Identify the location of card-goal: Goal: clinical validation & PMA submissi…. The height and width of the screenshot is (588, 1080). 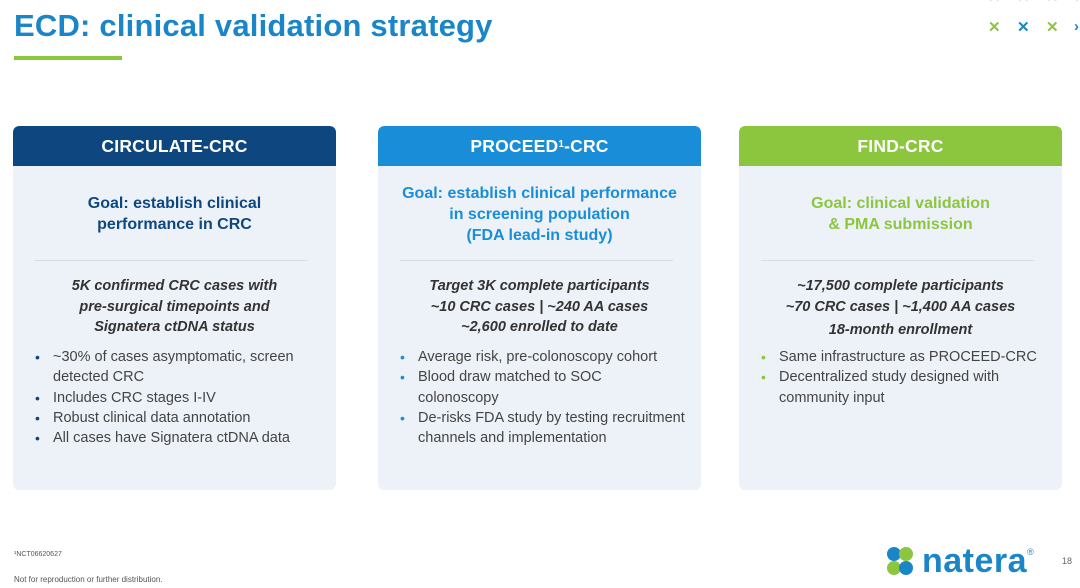
(900, 214).